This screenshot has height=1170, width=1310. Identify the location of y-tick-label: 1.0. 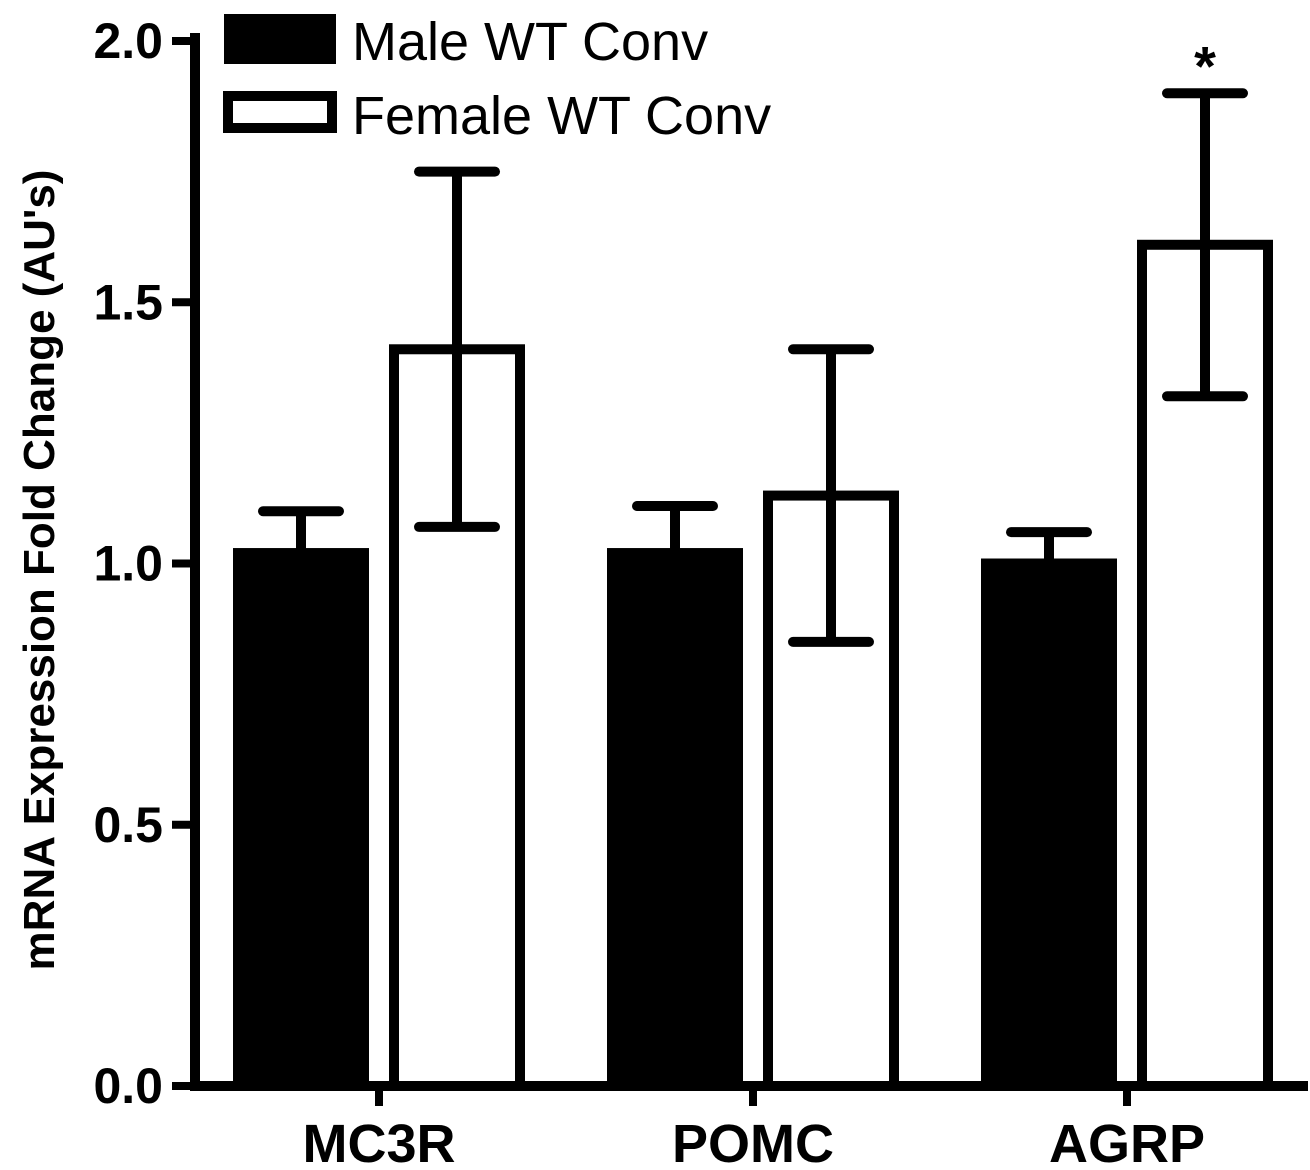
(128, 564).